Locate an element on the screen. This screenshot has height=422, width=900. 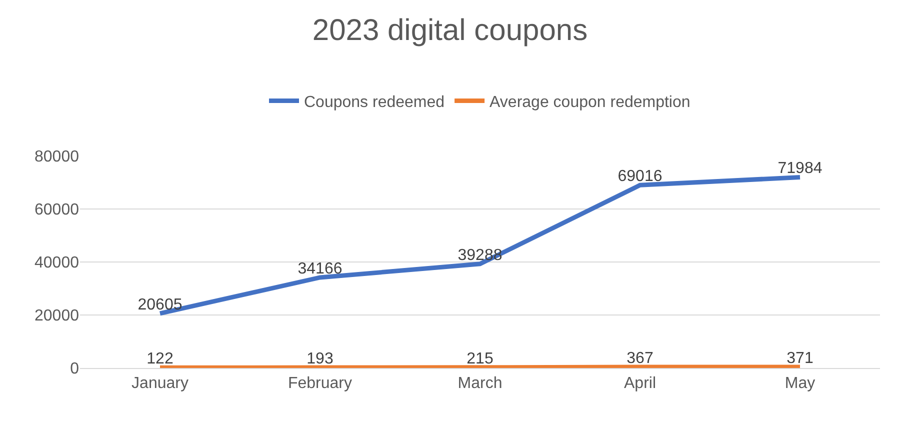
data-label: 193 is located at coordinates (320, 359).